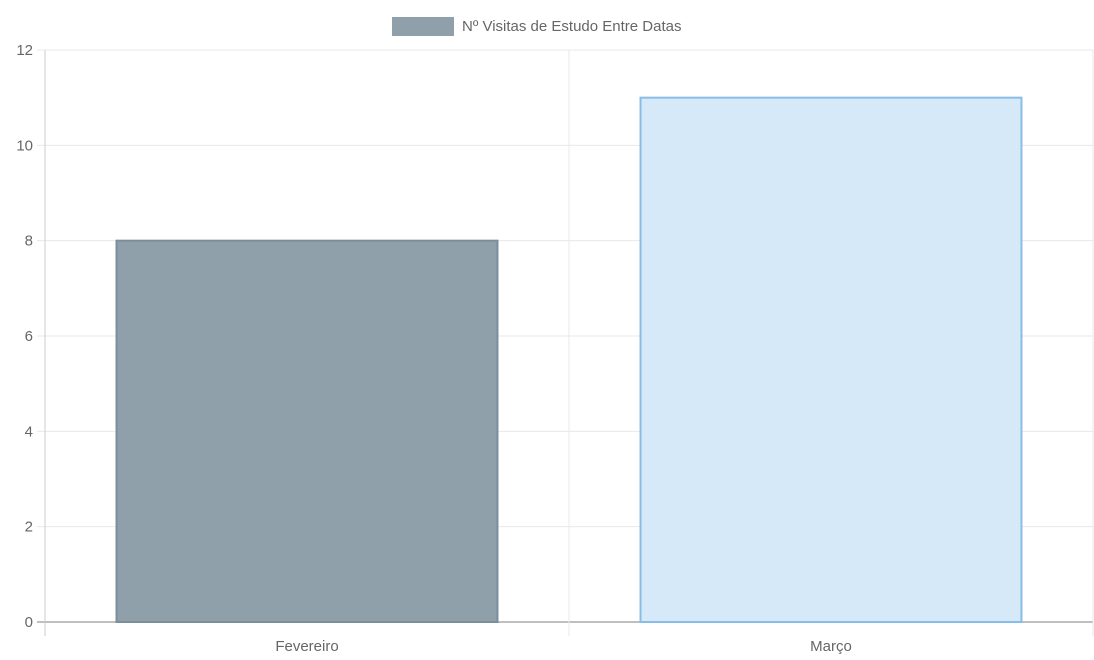  What do you see at coordinates (24, 50) in the screenshot?
I see `y-tick-label: 12` at bounding box center [24, 50].